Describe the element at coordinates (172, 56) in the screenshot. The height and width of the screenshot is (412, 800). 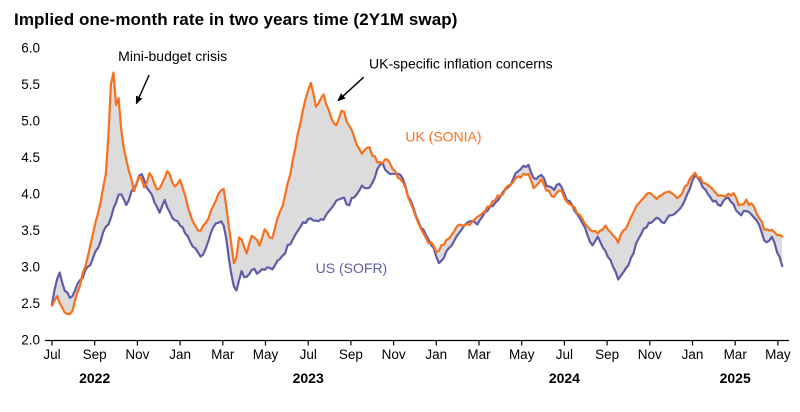
I see `annotation-text: Mini-budget crisis` at that location.